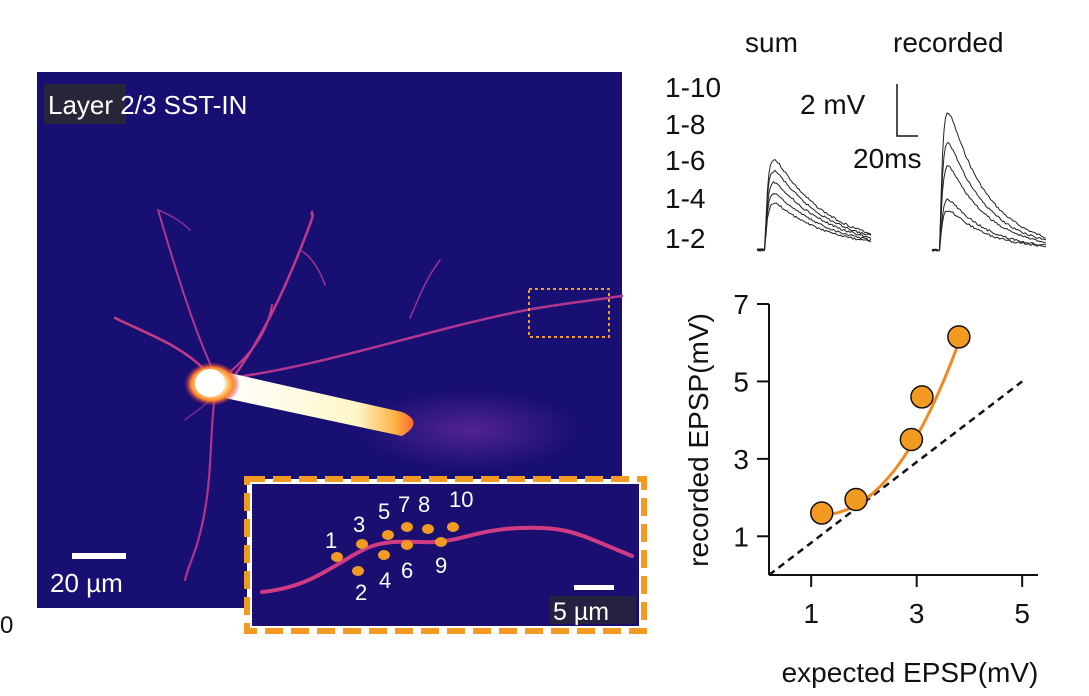  Describe the element at coordinates (910, 672) in the screenshot. I see `x-axis-label: expected EPSP(mV)` at that location.